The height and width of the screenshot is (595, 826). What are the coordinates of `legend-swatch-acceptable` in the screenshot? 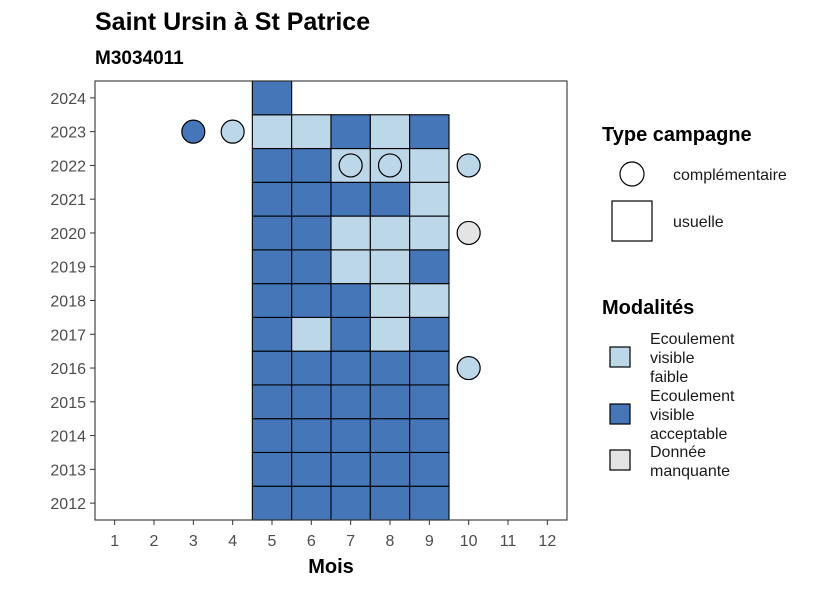 It's located at (620, 414).